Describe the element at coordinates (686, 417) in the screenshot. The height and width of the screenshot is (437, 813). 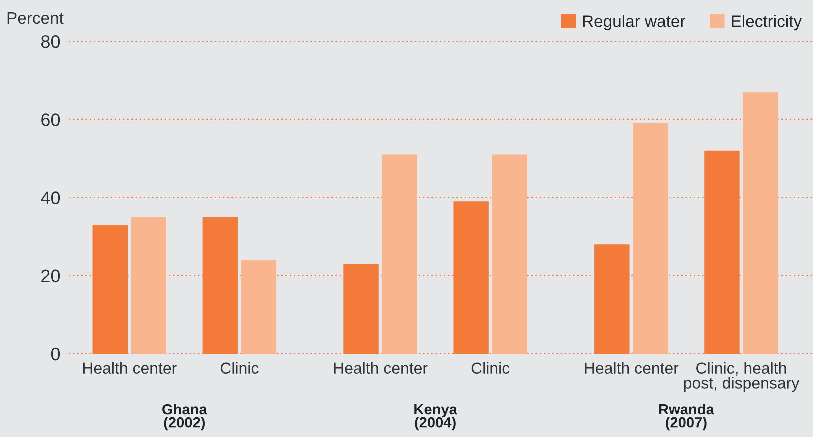
I see `text: Rwanda (2007)` at that location.